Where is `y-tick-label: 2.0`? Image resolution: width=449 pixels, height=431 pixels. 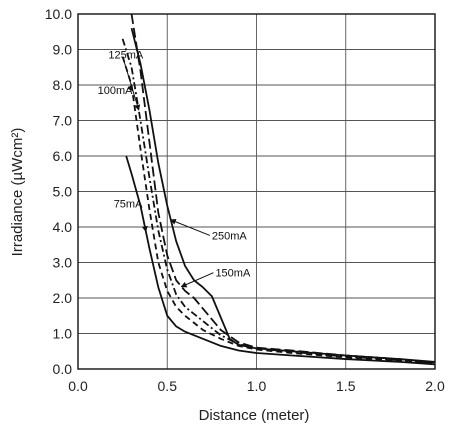
y-tick-label: 2.0 is located at coordinates (63, 298).